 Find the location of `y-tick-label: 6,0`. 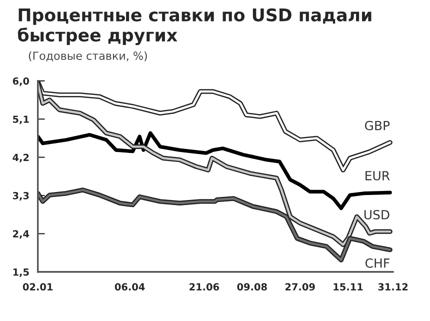

y-tick-label: 6,0 is located at coordinates (21, 81).